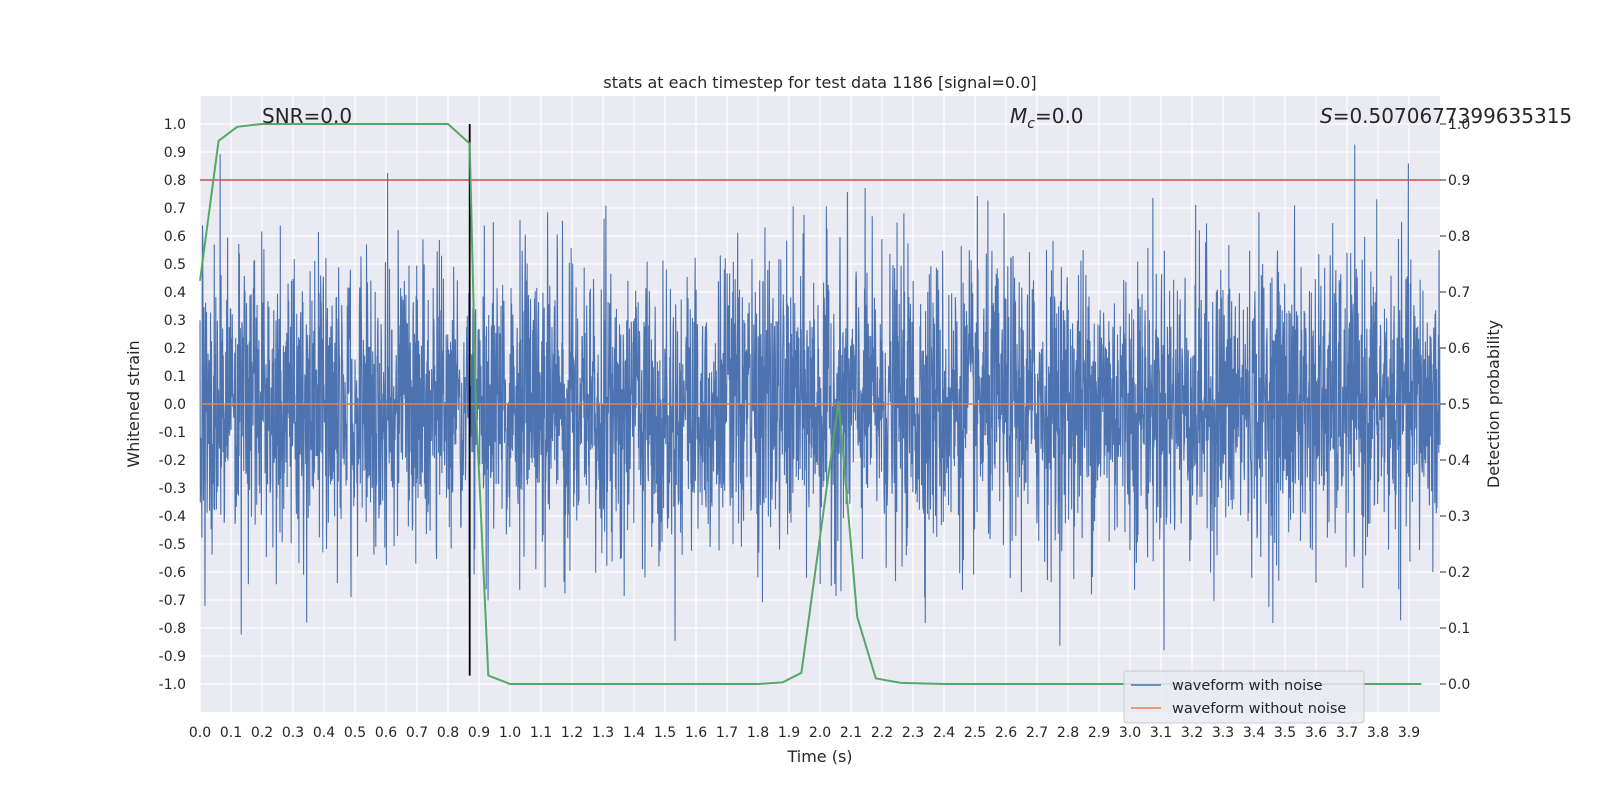 The image size is (1600, 800). What do you see at coordinates (172, 685) in the screenshot?
I see `y-tick-label: -1.0` at bounding box center [172, 685].